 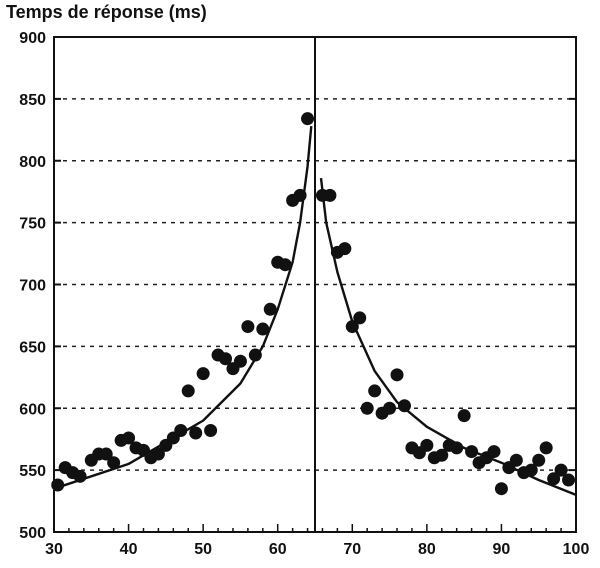 What do you see at coordinates (32, 38) in the screenshot?
I see `y-tick-label: 900` at bounding box center [32, 38].